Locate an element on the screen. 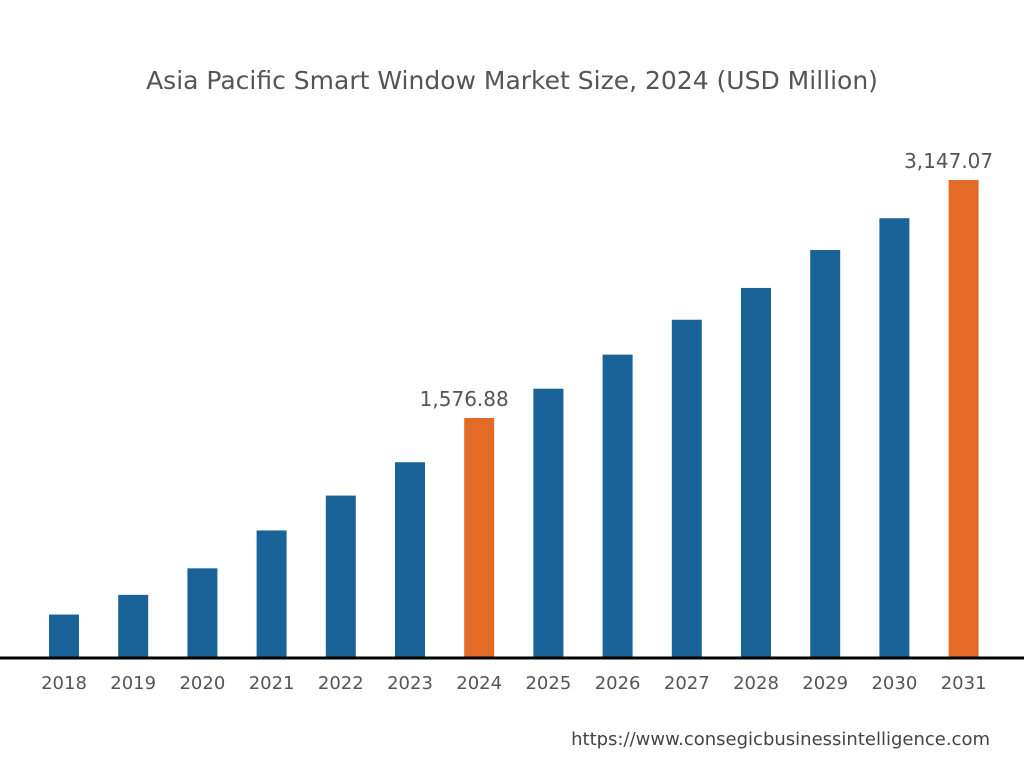 This screenshot has height=768, width=1024. x-tick-label: 2019 is located at coordinates (133, 683).